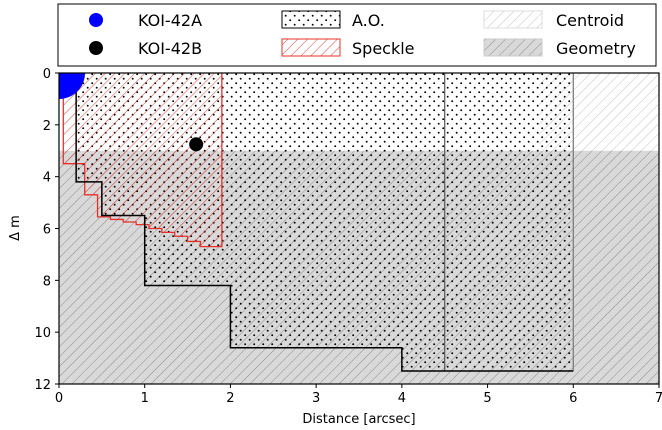  Describe the element at coordinates (170, 20) in the screenshot. I see `legend-koi42a-label: KOI-42A` at that location.